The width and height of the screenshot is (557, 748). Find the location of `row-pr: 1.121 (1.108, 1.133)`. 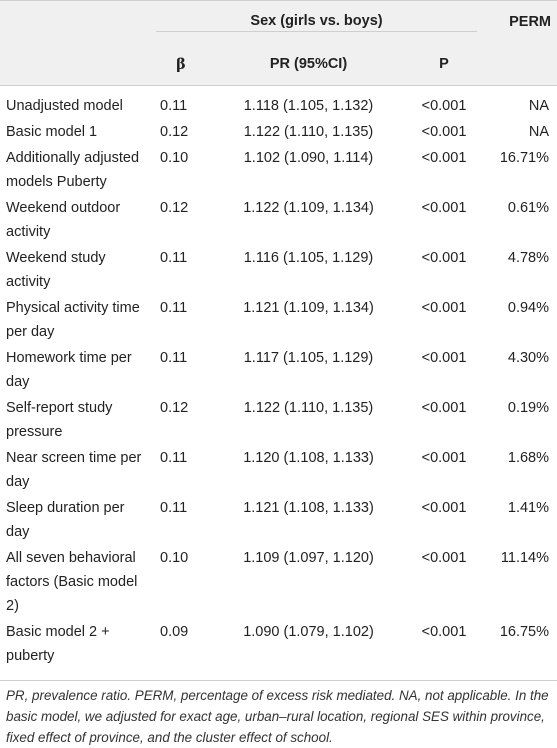

row-pr: 1.121 (1.108, 1.133) is located at coordinates (308, 508).